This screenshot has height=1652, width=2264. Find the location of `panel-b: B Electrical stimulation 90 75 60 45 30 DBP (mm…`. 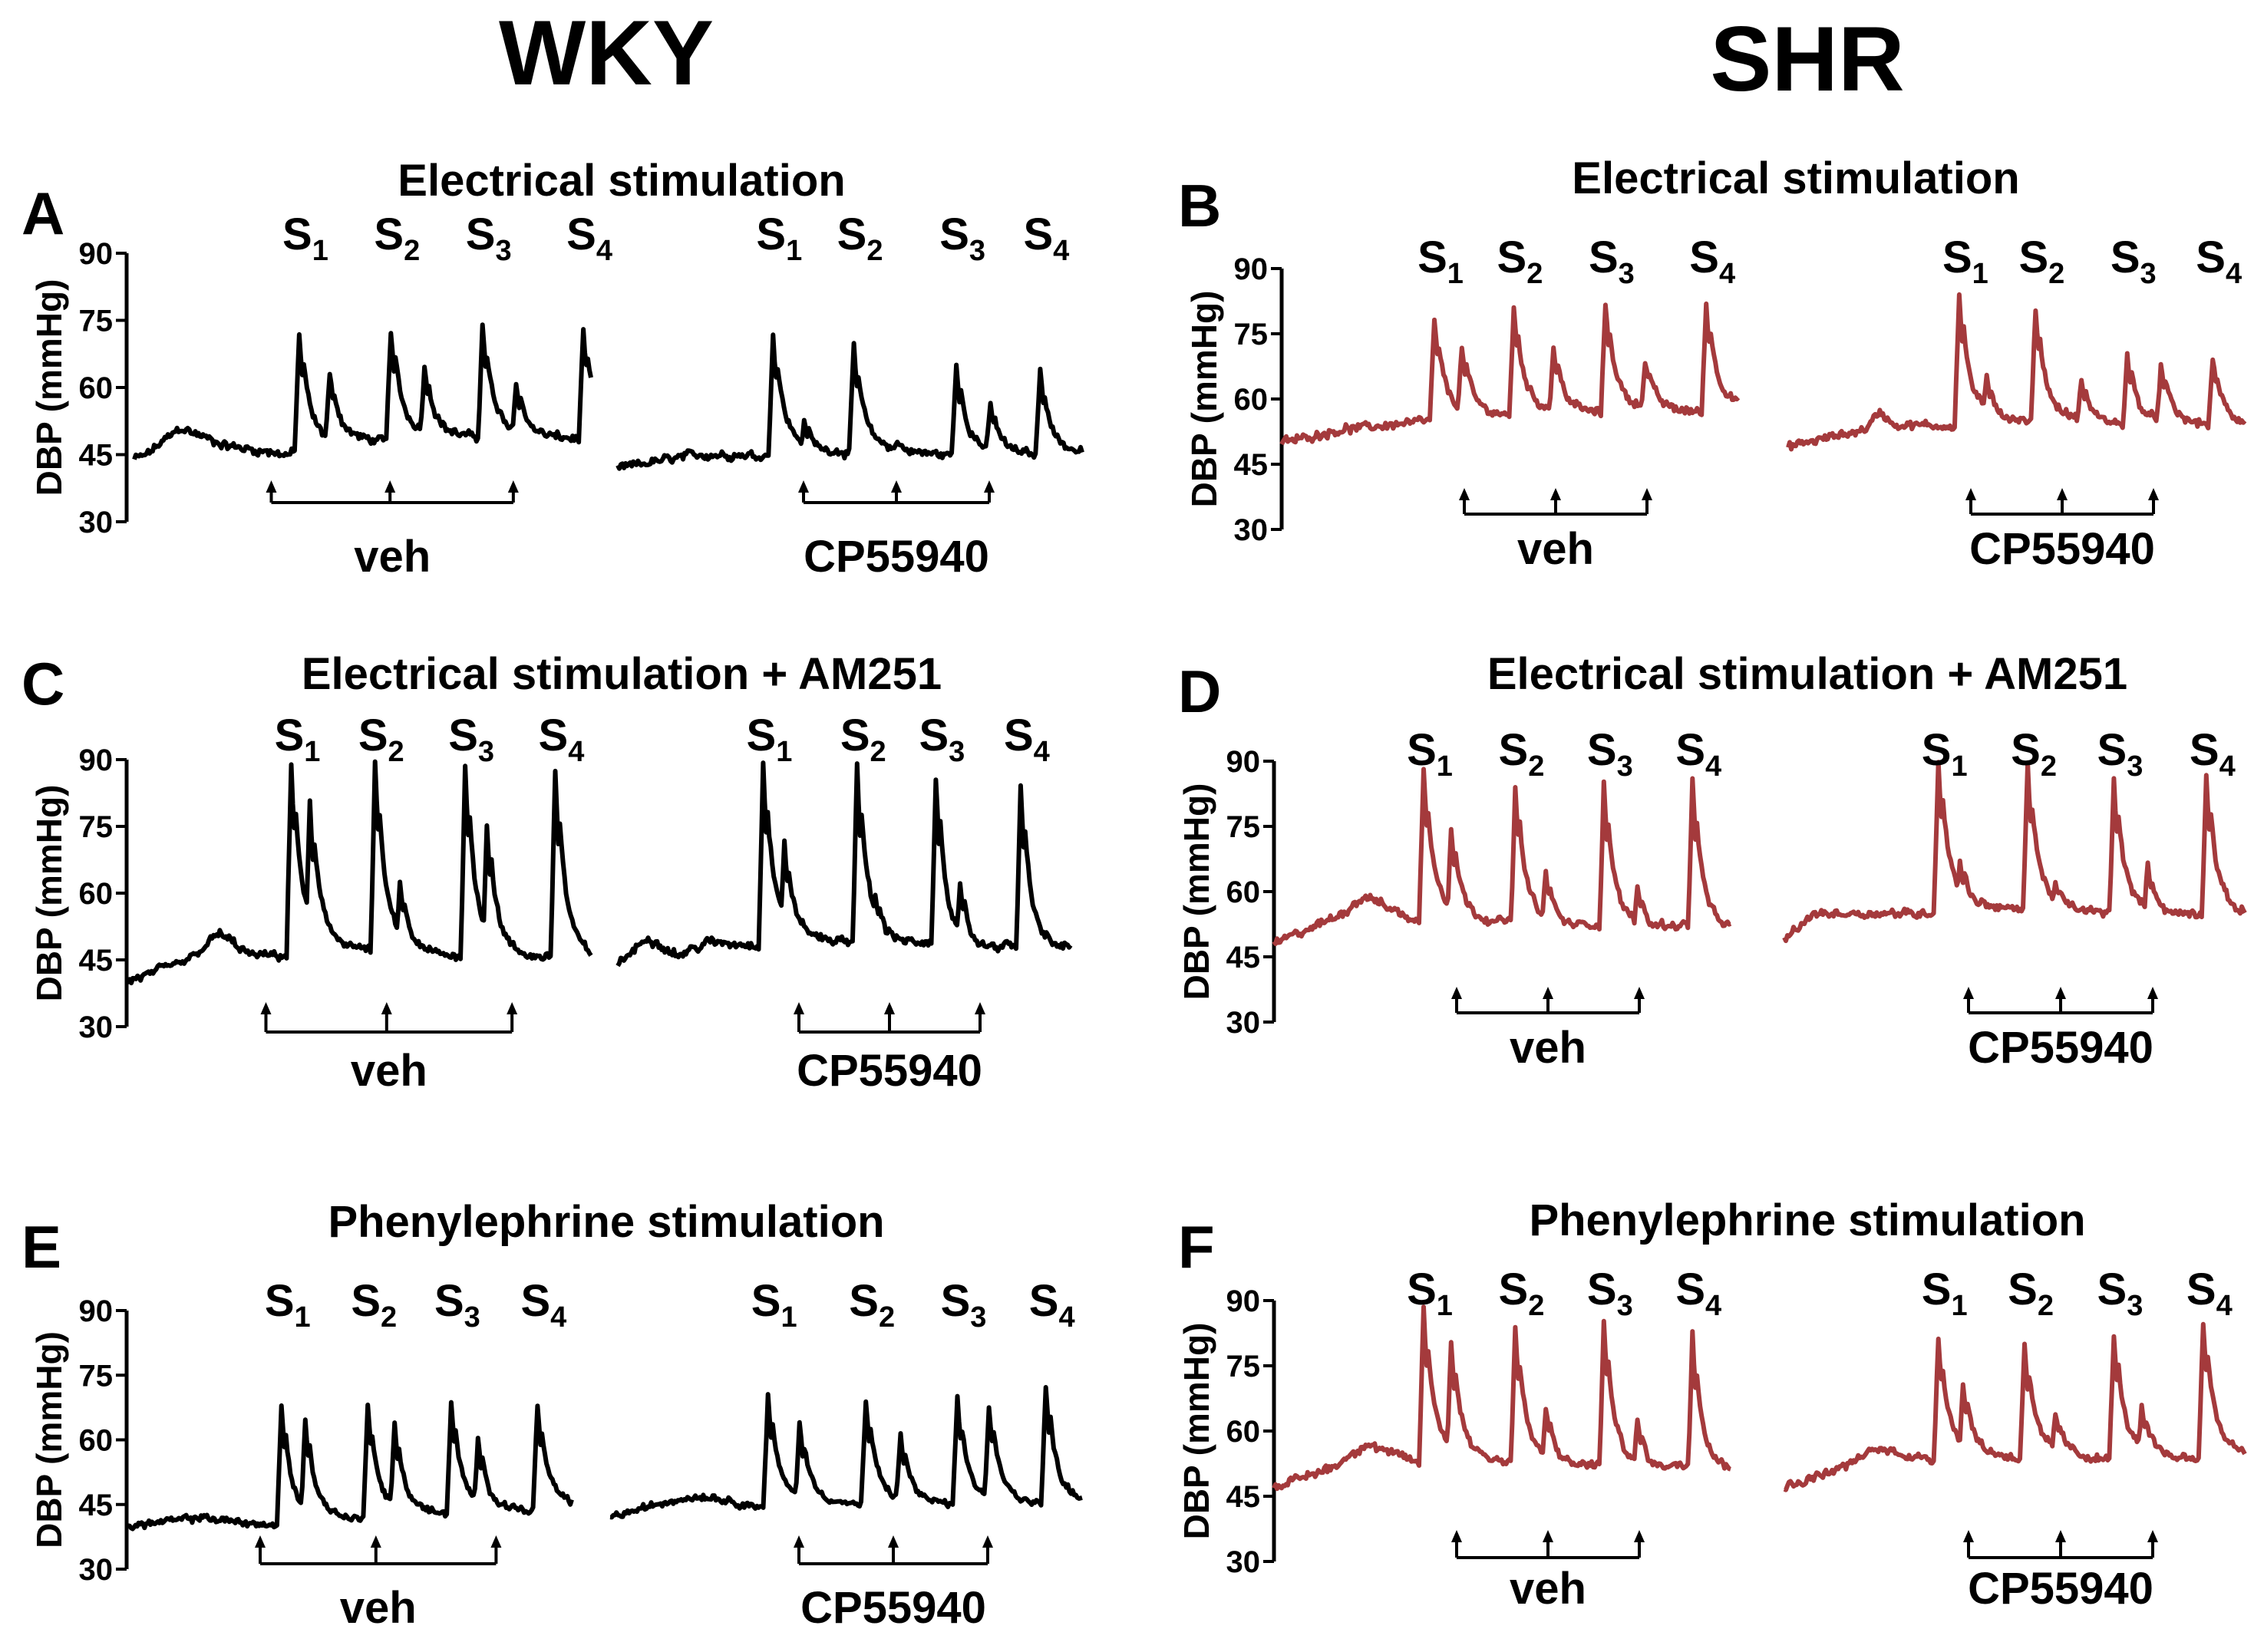

panel-b: B Electrical stimulation 90 75 60 45 30 DBP (mm… is located at coordinates (1712, 363).